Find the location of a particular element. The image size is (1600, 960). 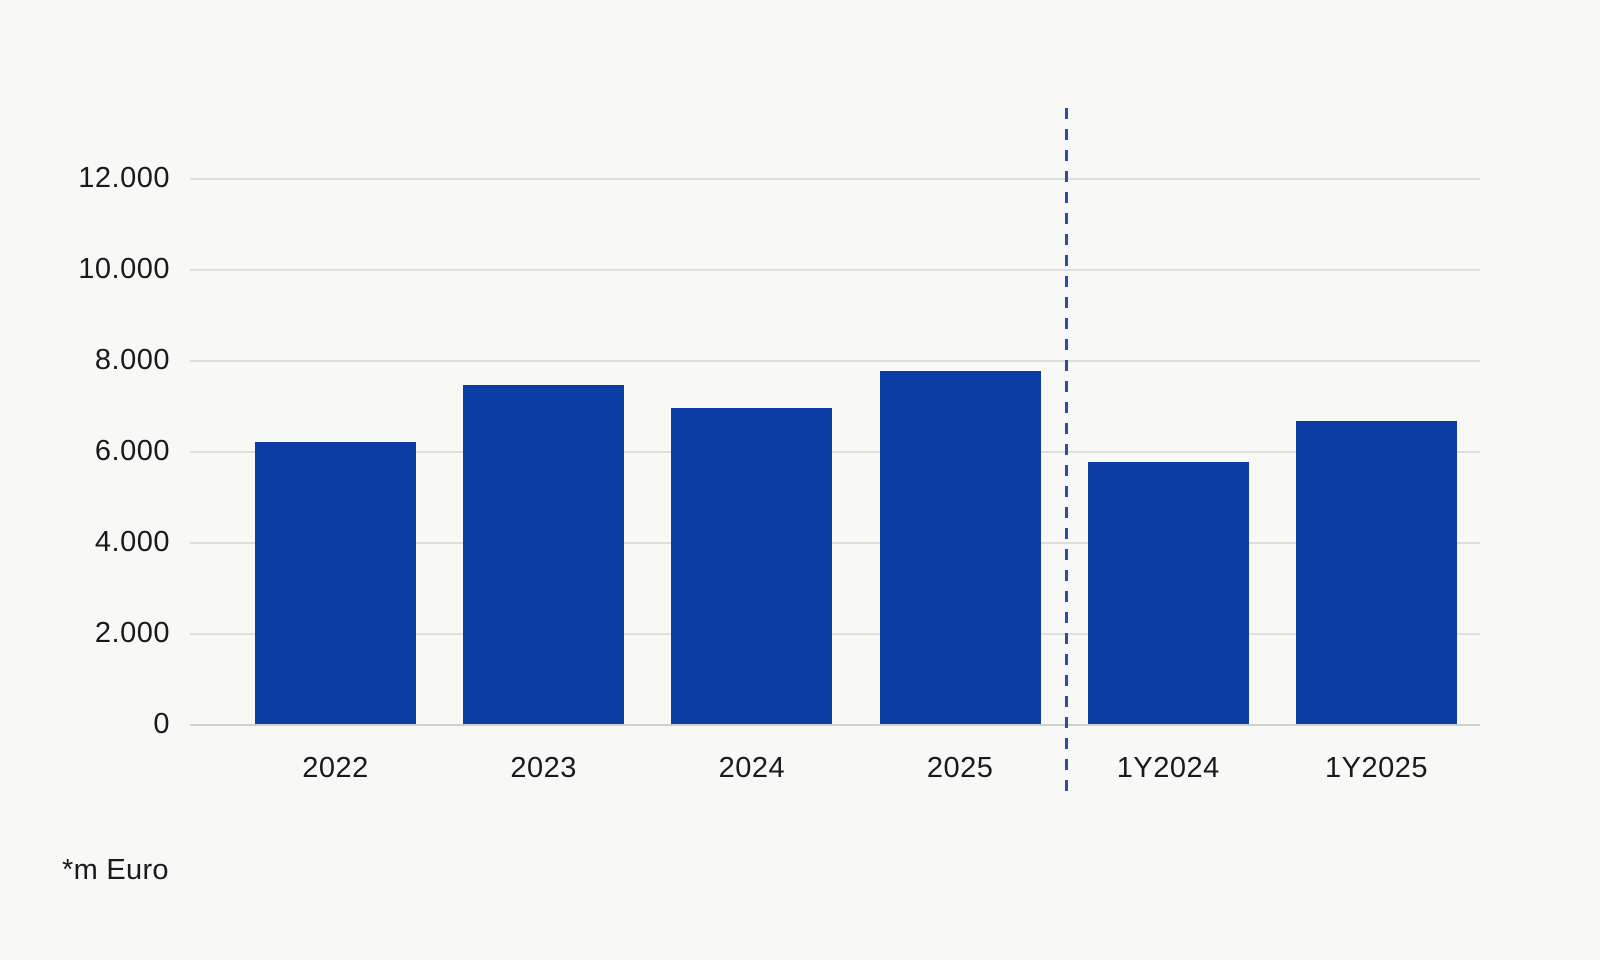

y-axis-tick-label: 10.000 is located at coordinates (124, 269).